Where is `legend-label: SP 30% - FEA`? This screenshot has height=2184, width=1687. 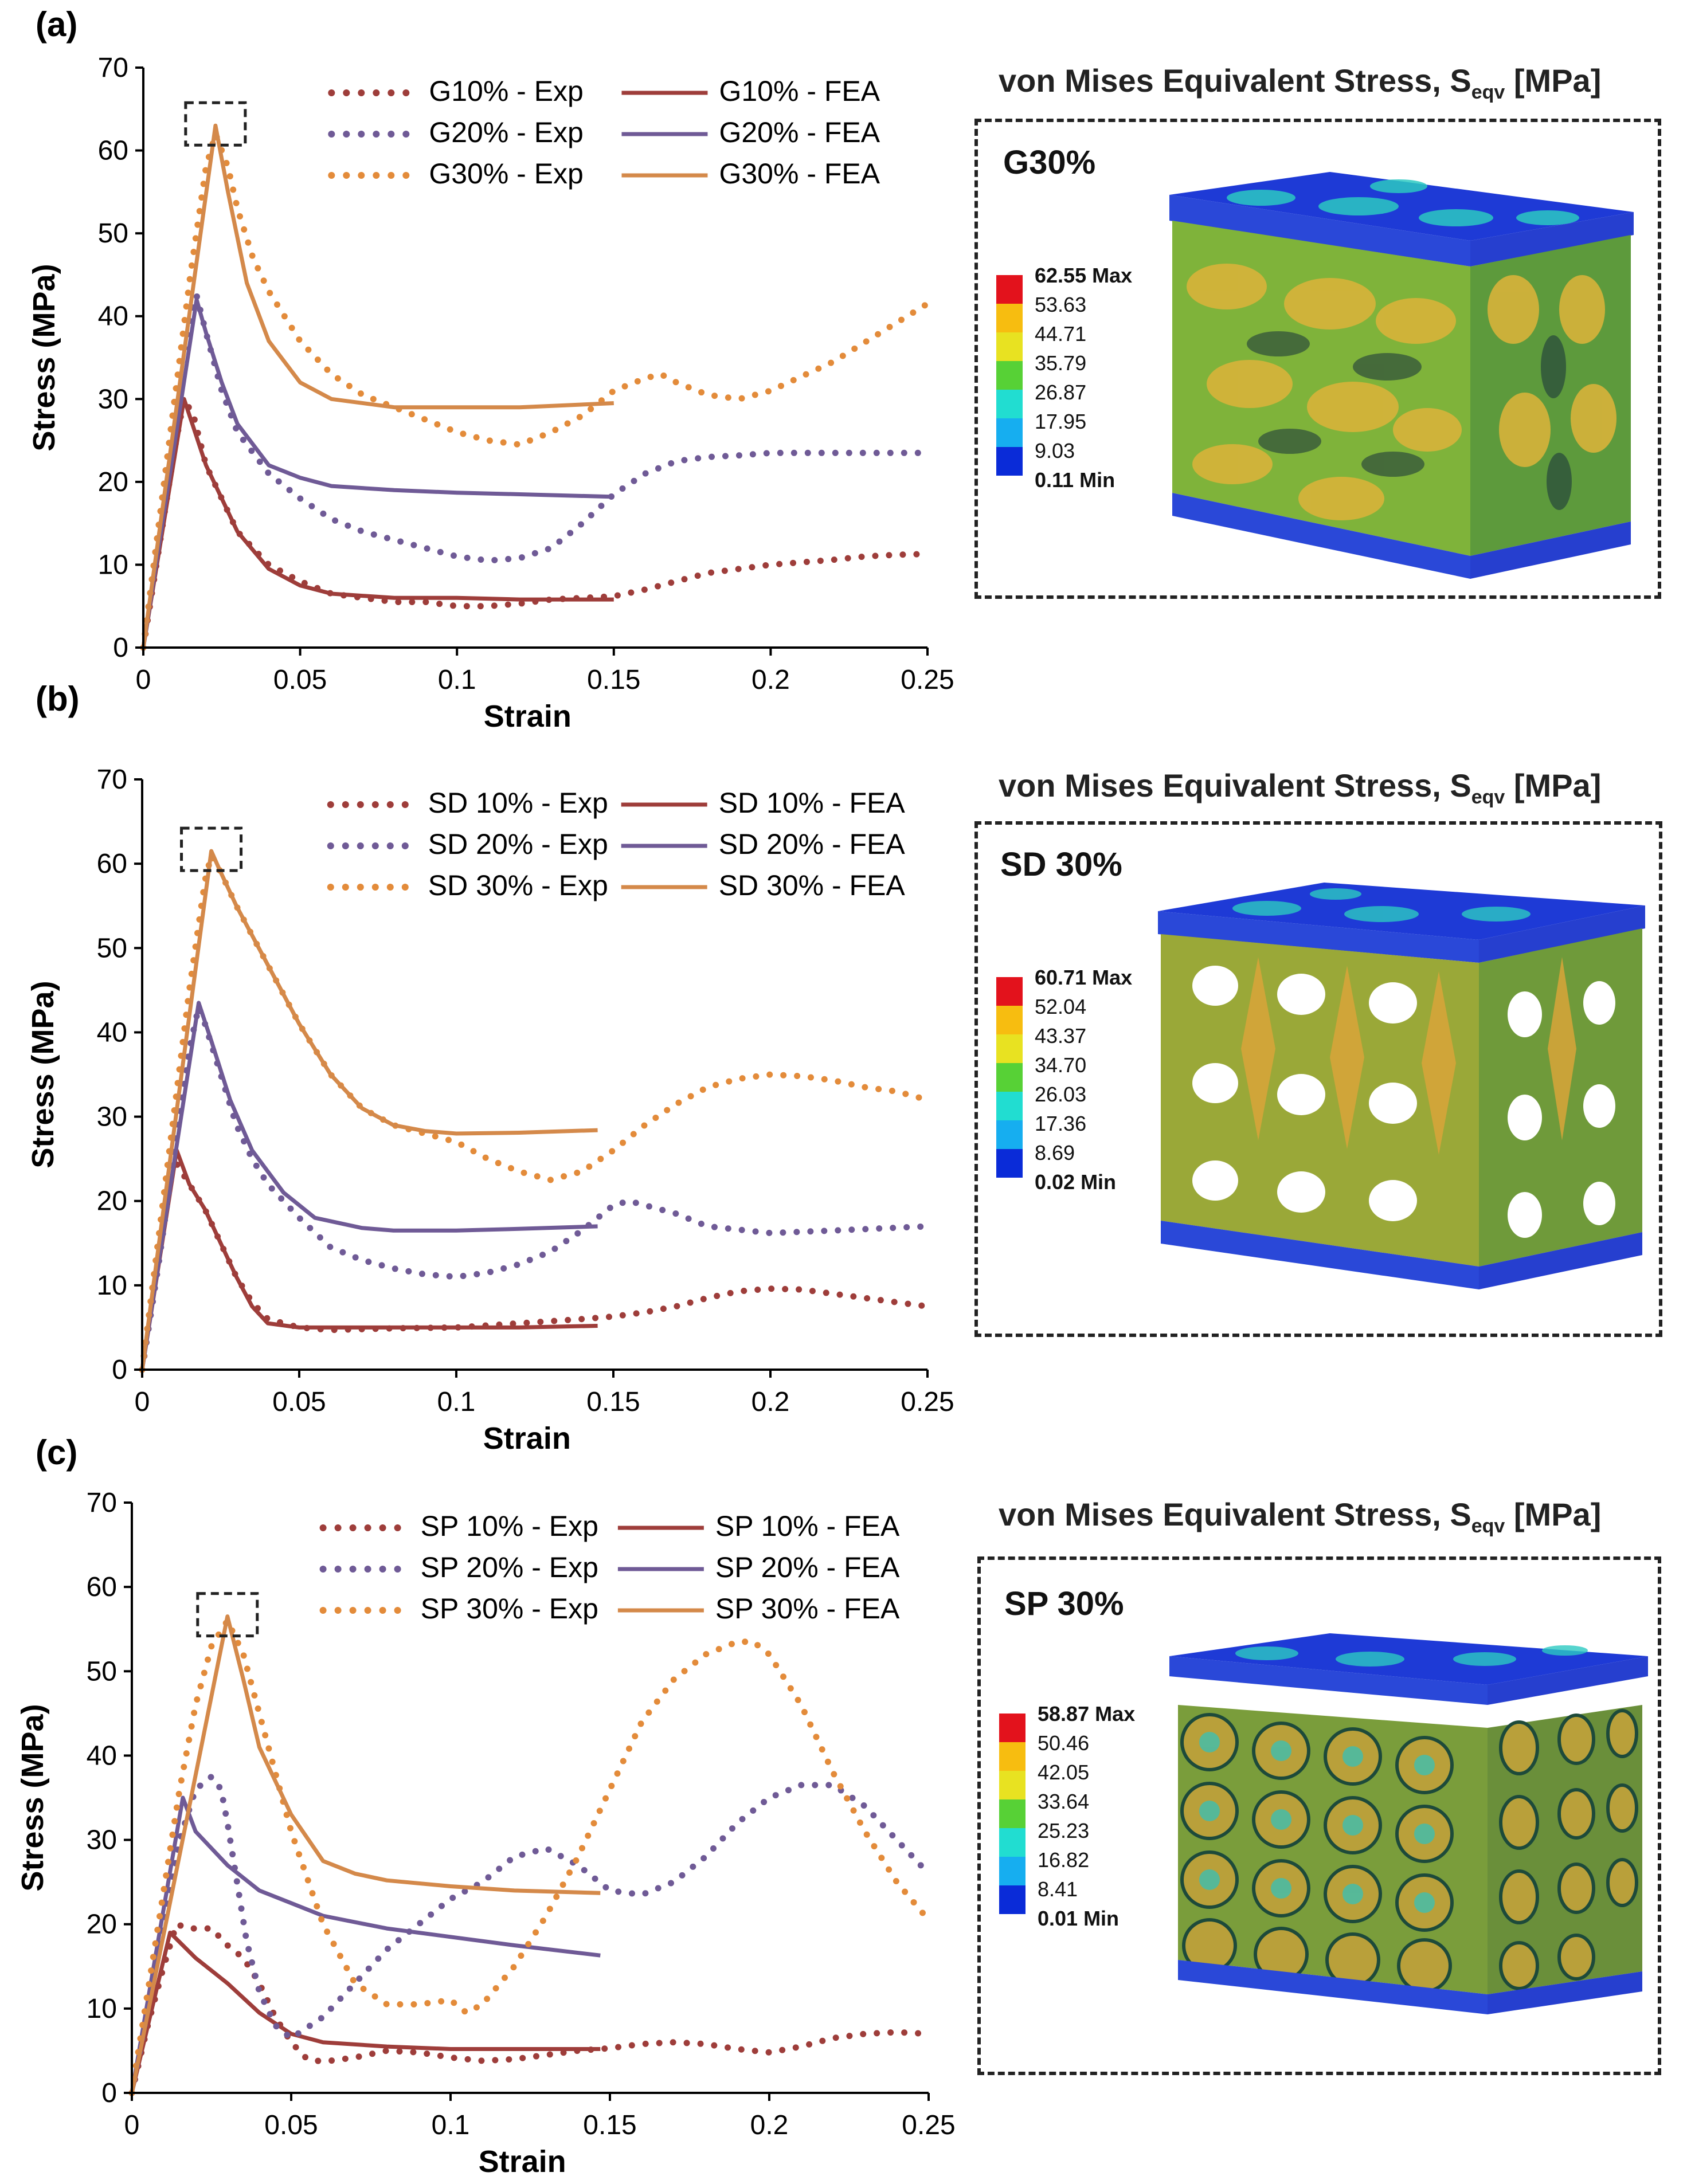 legend-label: SP 30% - FEA is located at coordinates (807, 1609).